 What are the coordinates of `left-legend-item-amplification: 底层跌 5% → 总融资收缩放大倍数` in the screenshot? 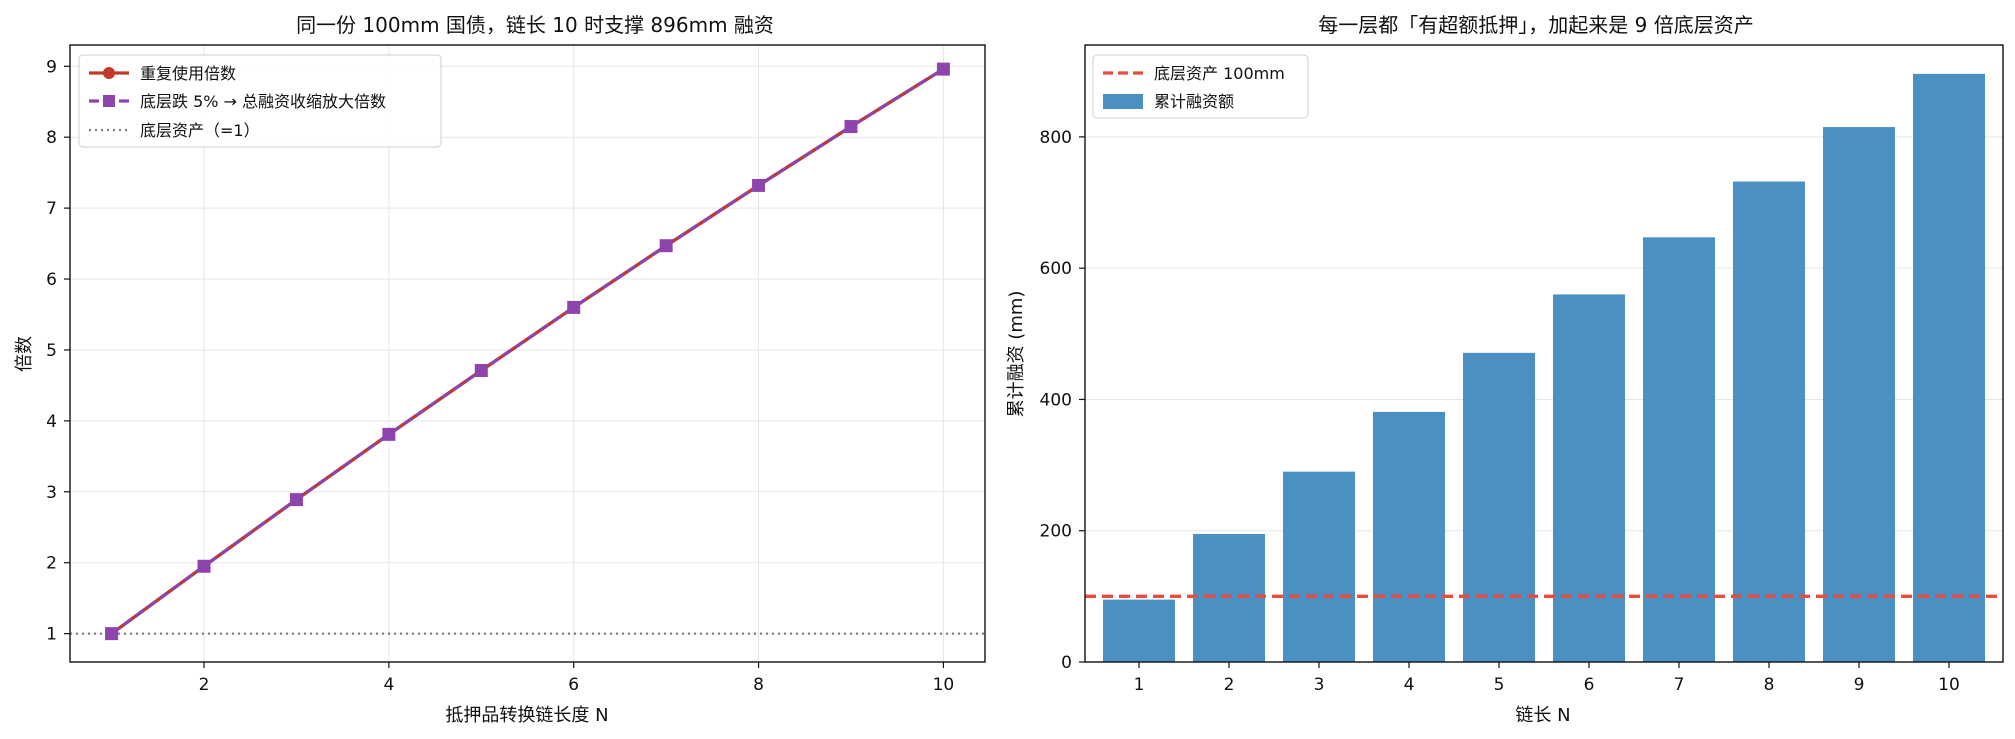 It's located at (237, 101).